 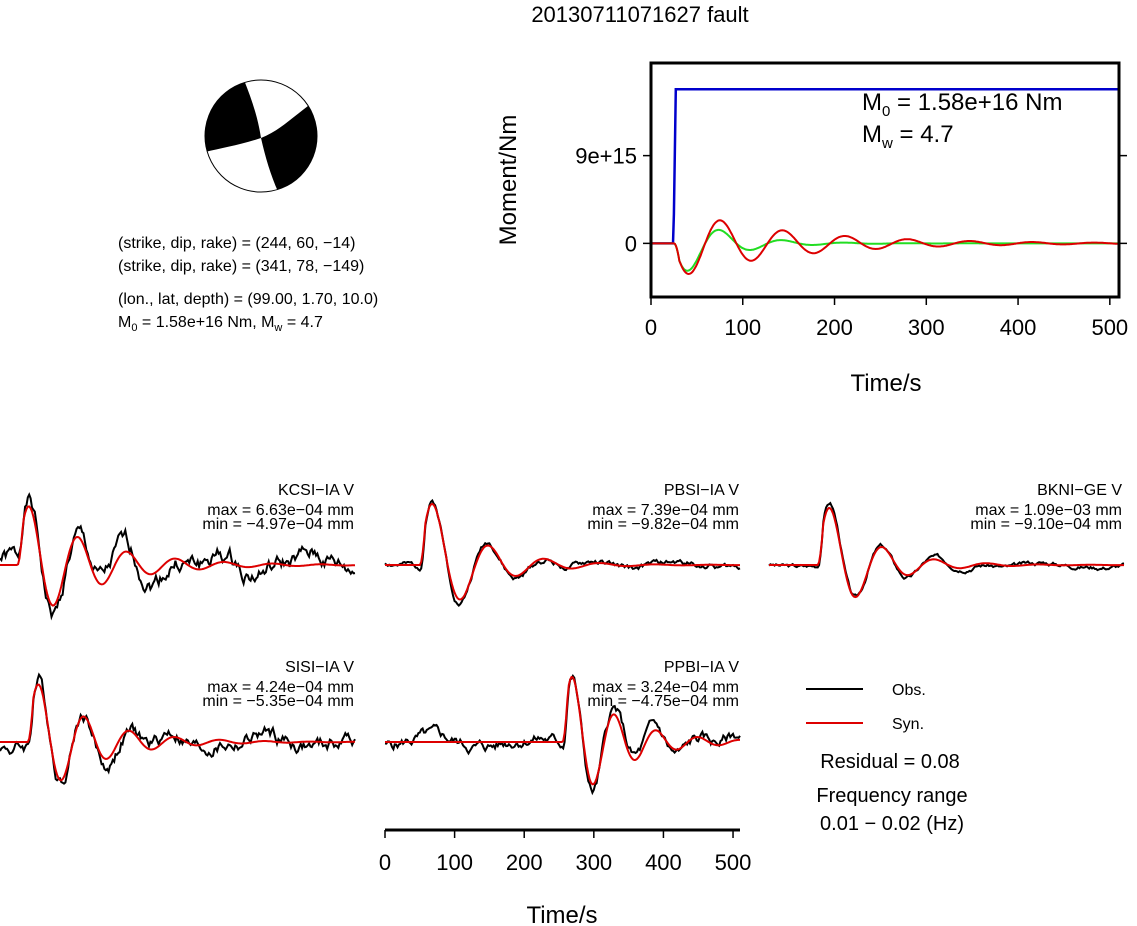 What do you see at coordinates (508, 180) in the screenshot?
I see `moment-ylabel: Moment/Nm` at bounding box center [508, 180].